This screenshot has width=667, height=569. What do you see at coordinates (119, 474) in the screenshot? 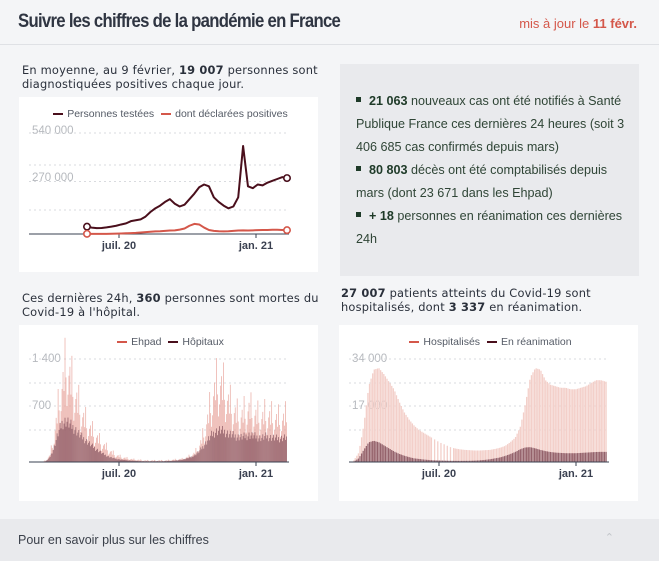
I see `x-tick-label: juil. 20` at bounding box center [119, 474].